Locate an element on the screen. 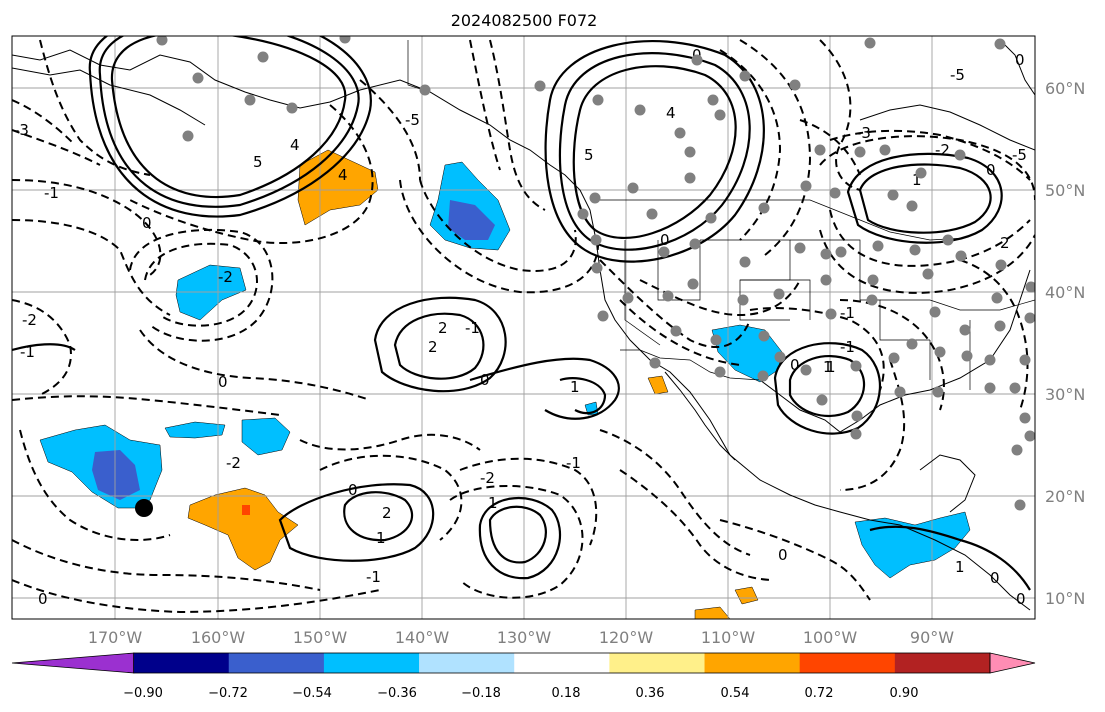 Image resolution: width=1105 pixels, height=712 pixels. lon-label: 90°W is located at coordinates (932, 637).